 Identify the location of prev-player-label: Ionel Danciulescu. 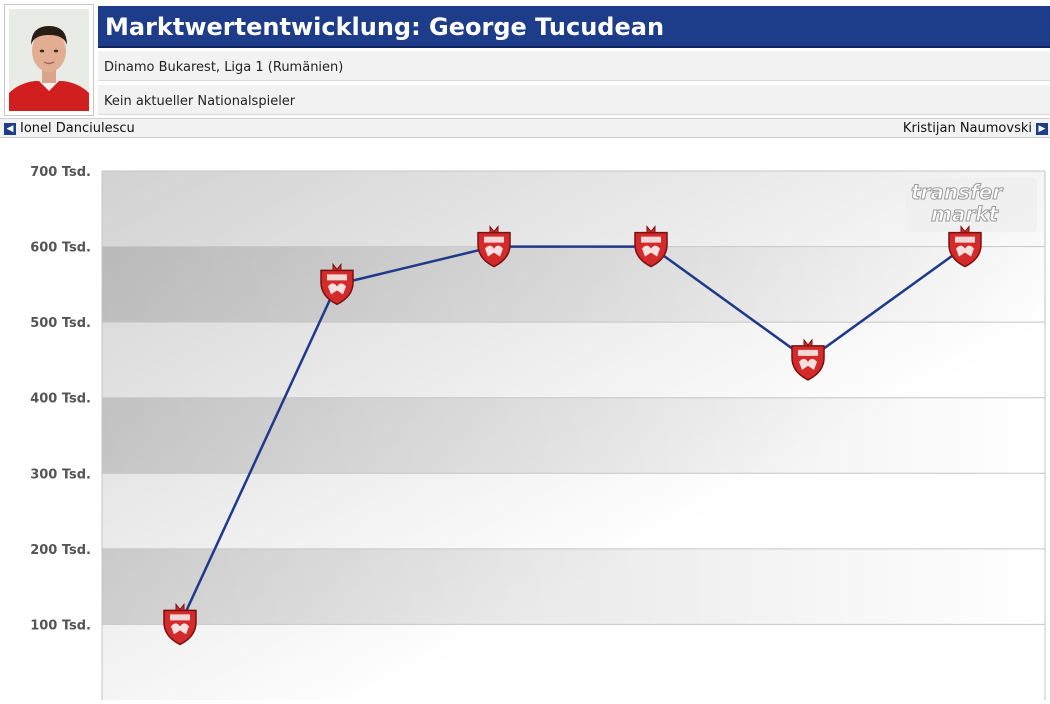
(77, 128).